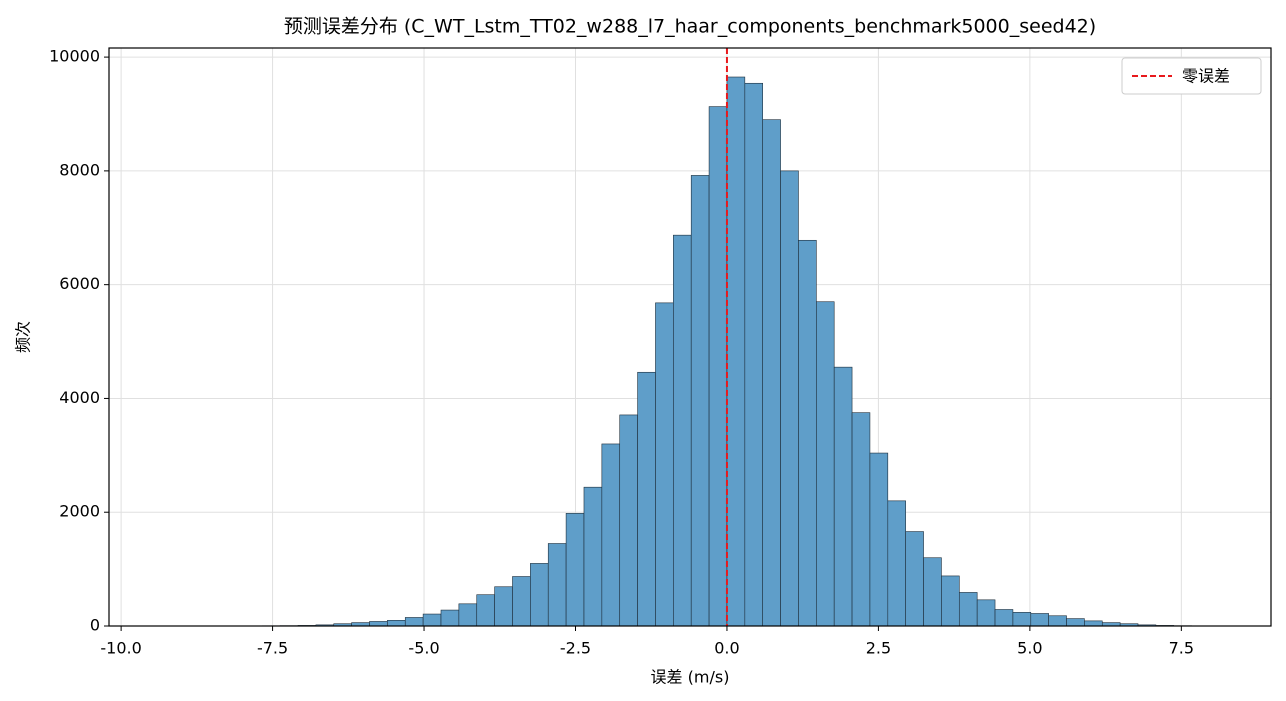 This screenshot has width=1286, height=701. I want to click on x-tick-label: 2.5, so click(878, 648).